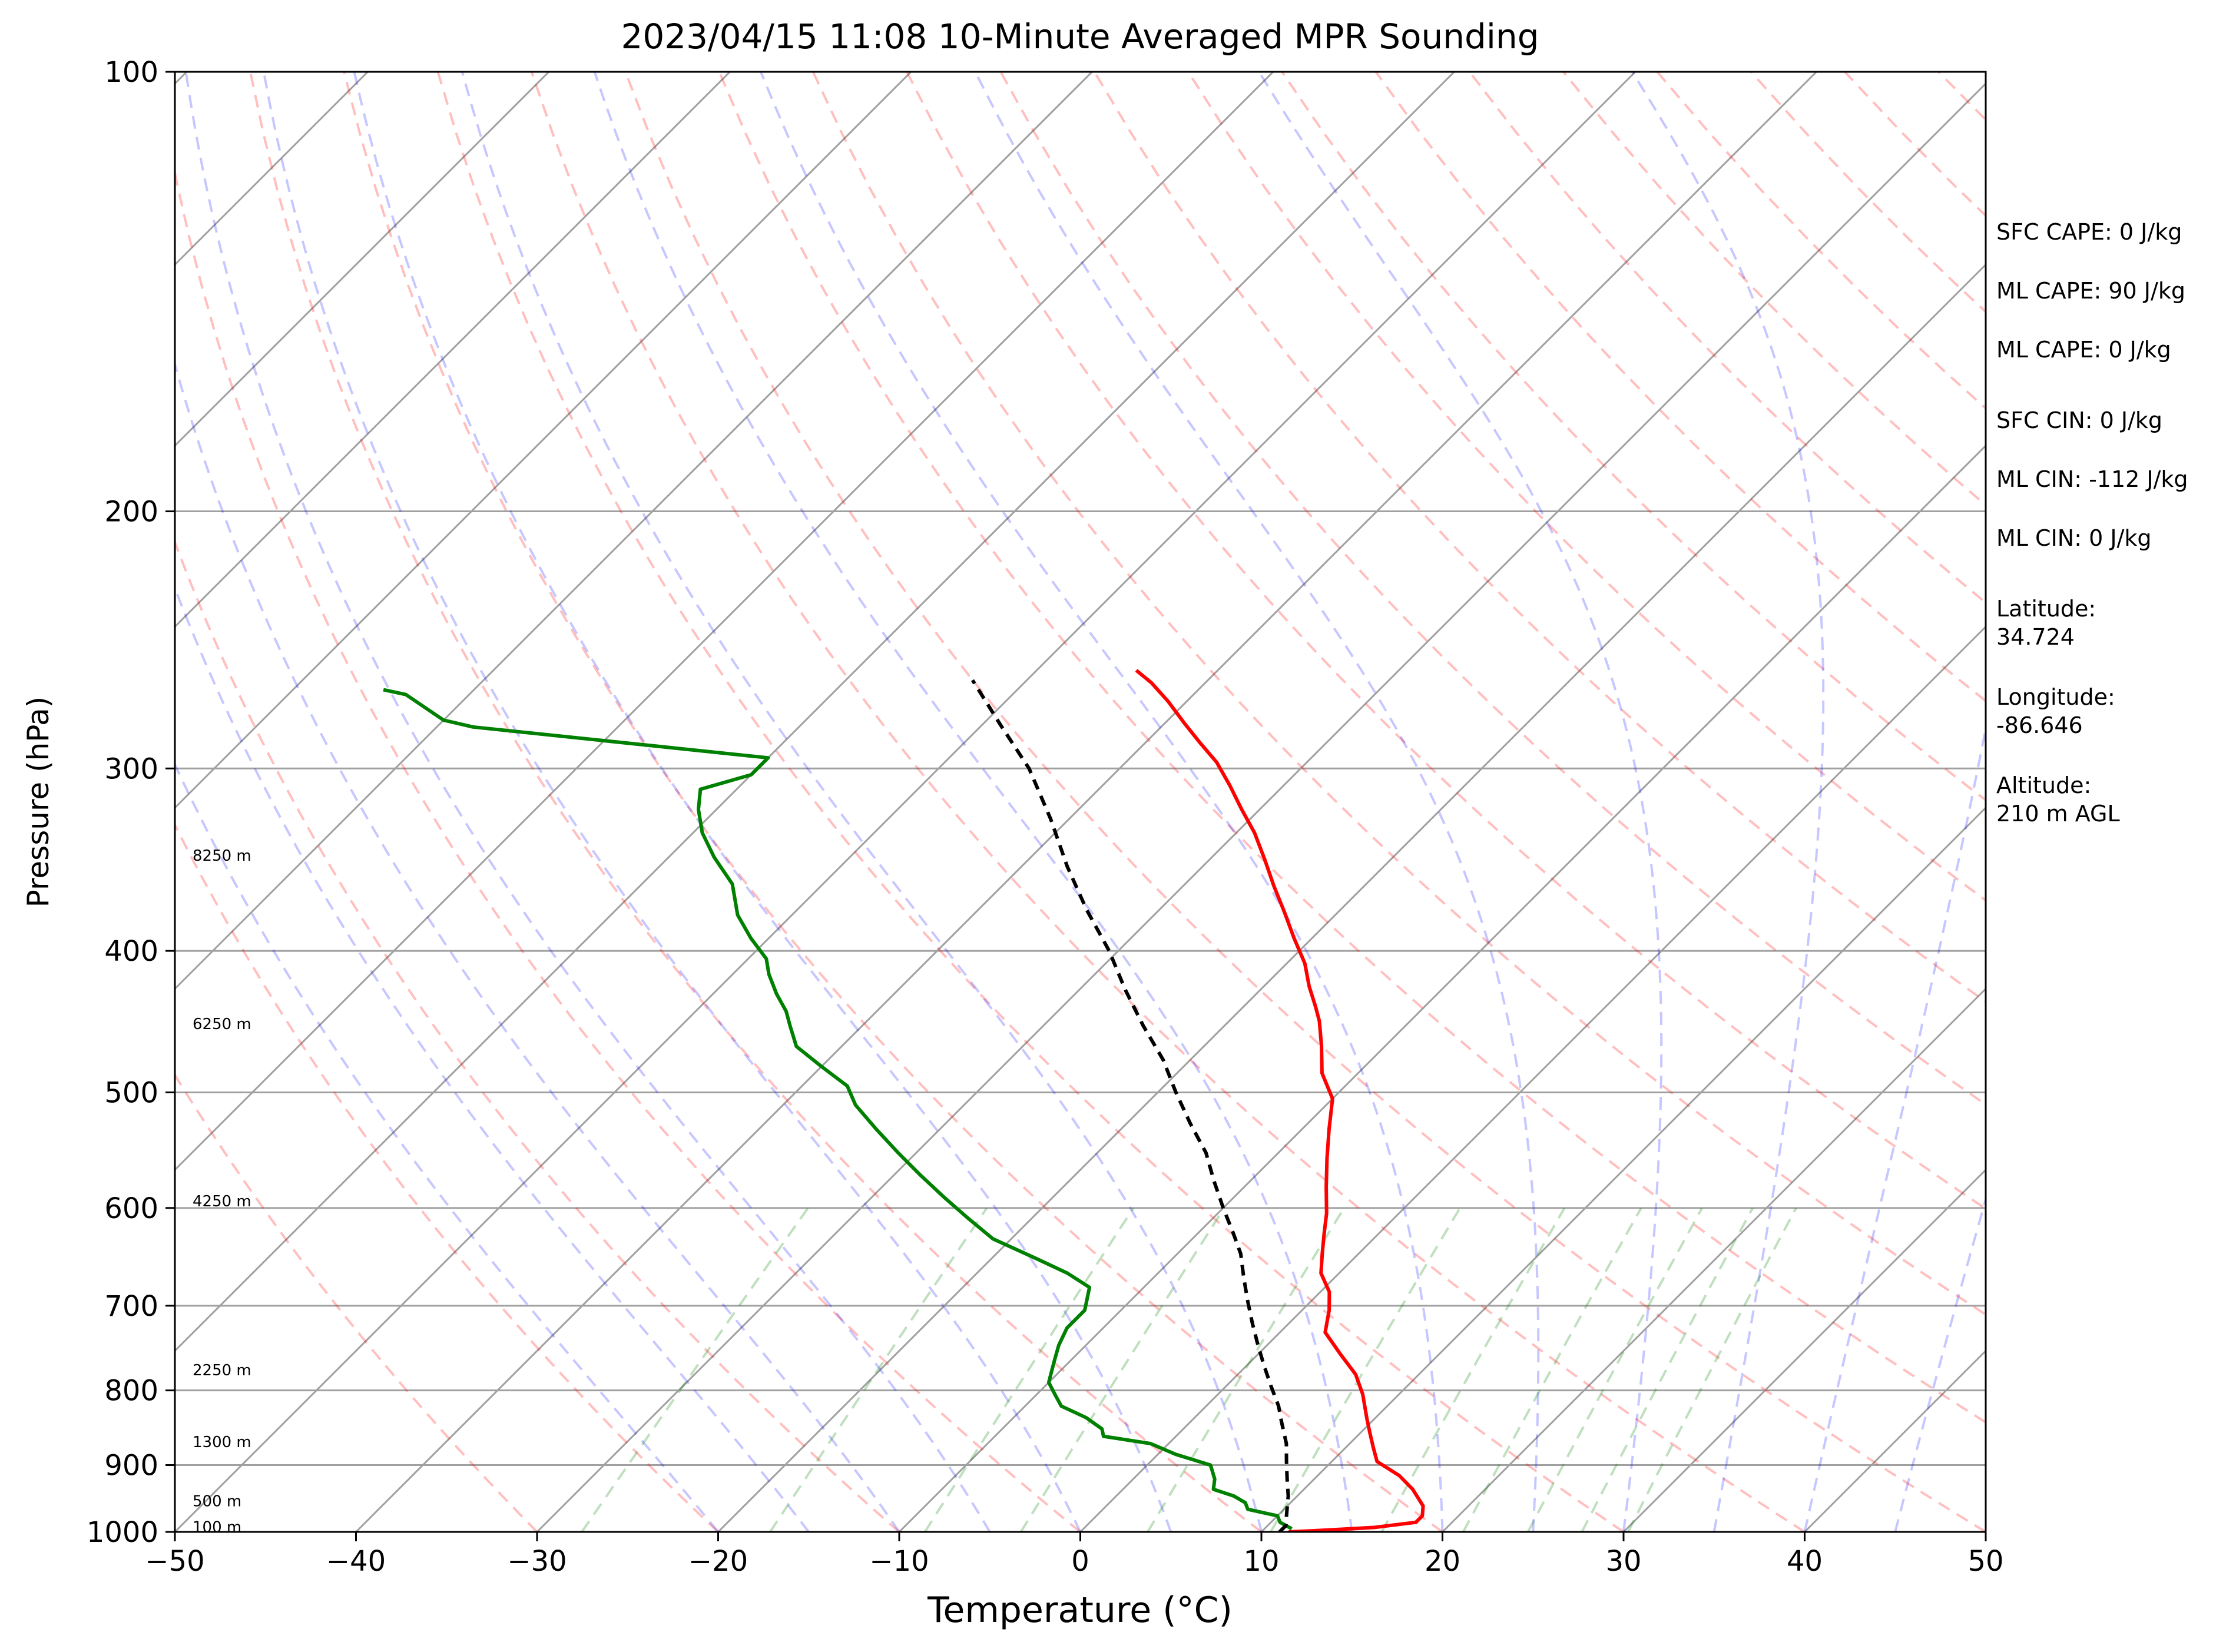  I want to click on sfc-cin-text: SFC CIN: 0 J/kg, so click(2079, 420).